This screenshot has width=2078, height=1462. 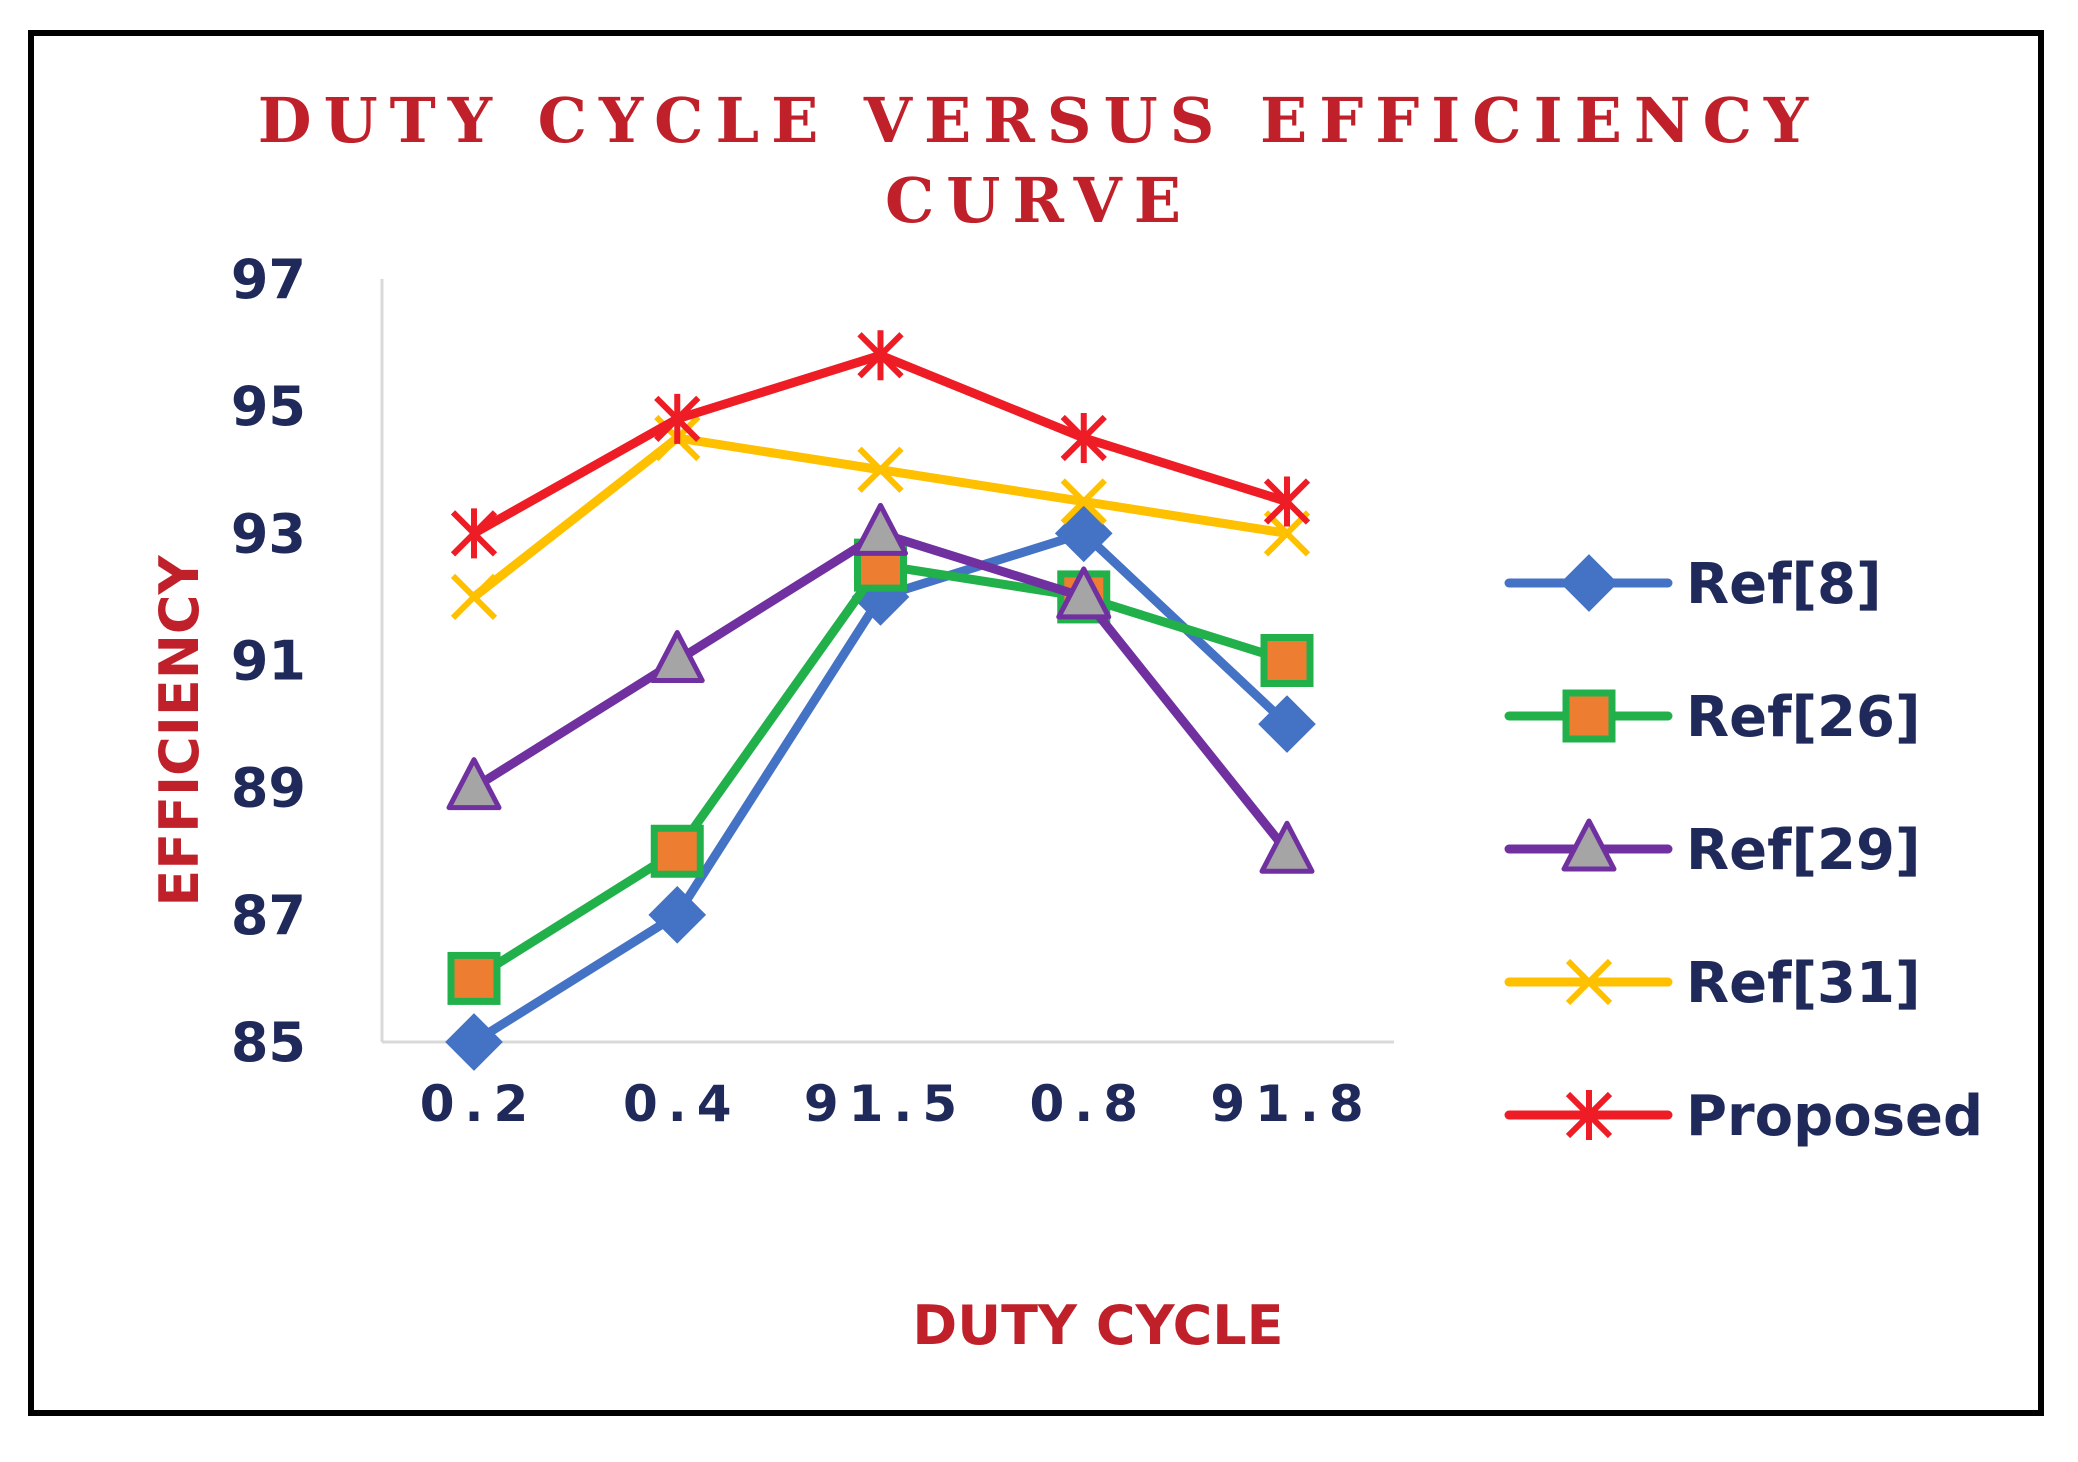 I want to click on x-tick-label: 0.4, so click(x=682, y=1104).